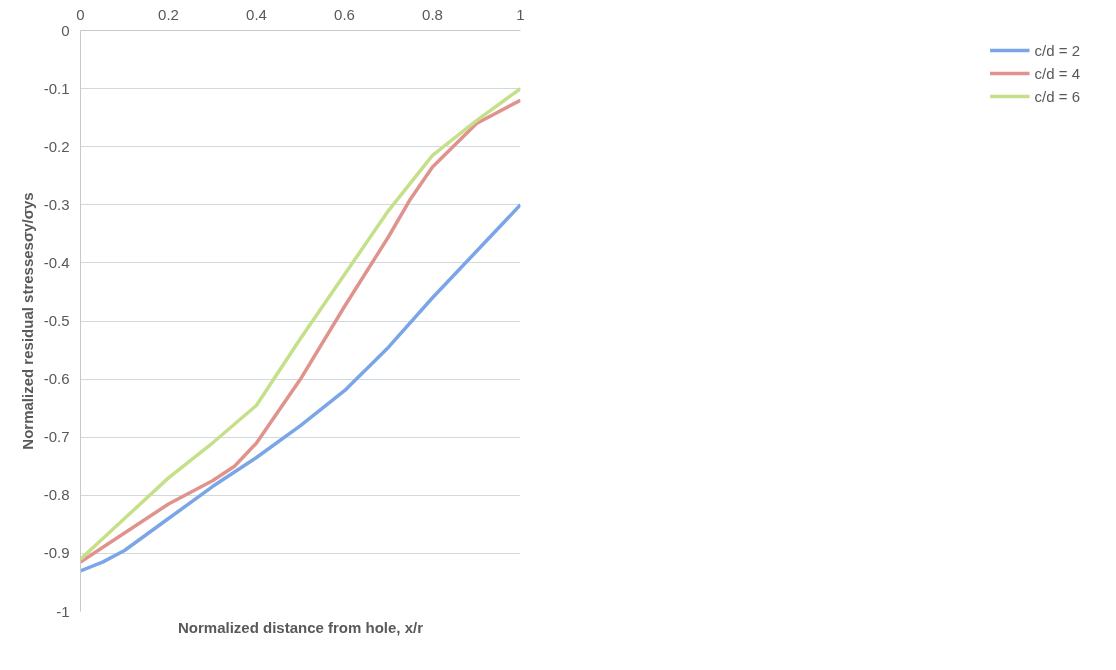 The width and height of the screenshot is (1116, 670). I want to click on y-tick-label: -0.8, so click(56, 495).